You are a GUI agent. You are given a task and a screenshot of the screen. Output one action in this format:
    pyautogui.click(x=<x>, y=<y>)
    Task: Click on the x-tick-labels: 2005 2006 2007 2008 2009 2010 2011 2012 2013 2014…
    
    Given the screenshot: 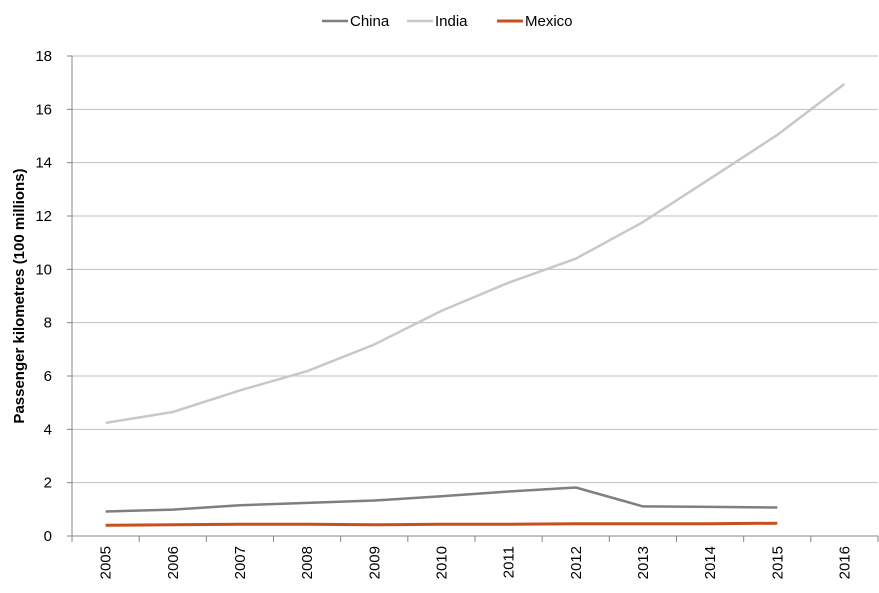 What is the action you would take?
    pyautogui.click(x=476, y=562)
    